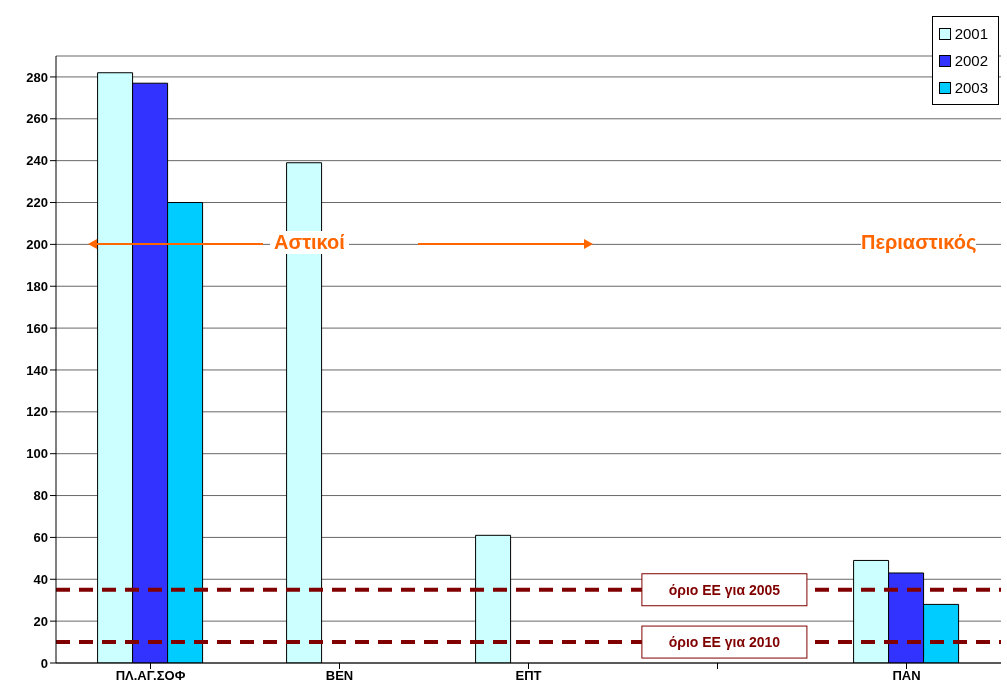 The height and width of the screenshot is (693, 1007). Describe the element at coordinates (37, 203) in the screenshot. I see `y-tick-label: 220` at that location.